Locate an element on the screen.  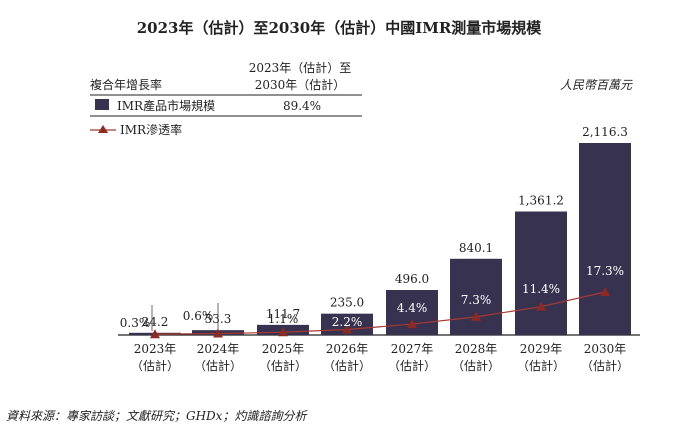
bar-cagr-value: 89.4% is located at coordinates (302, 106).